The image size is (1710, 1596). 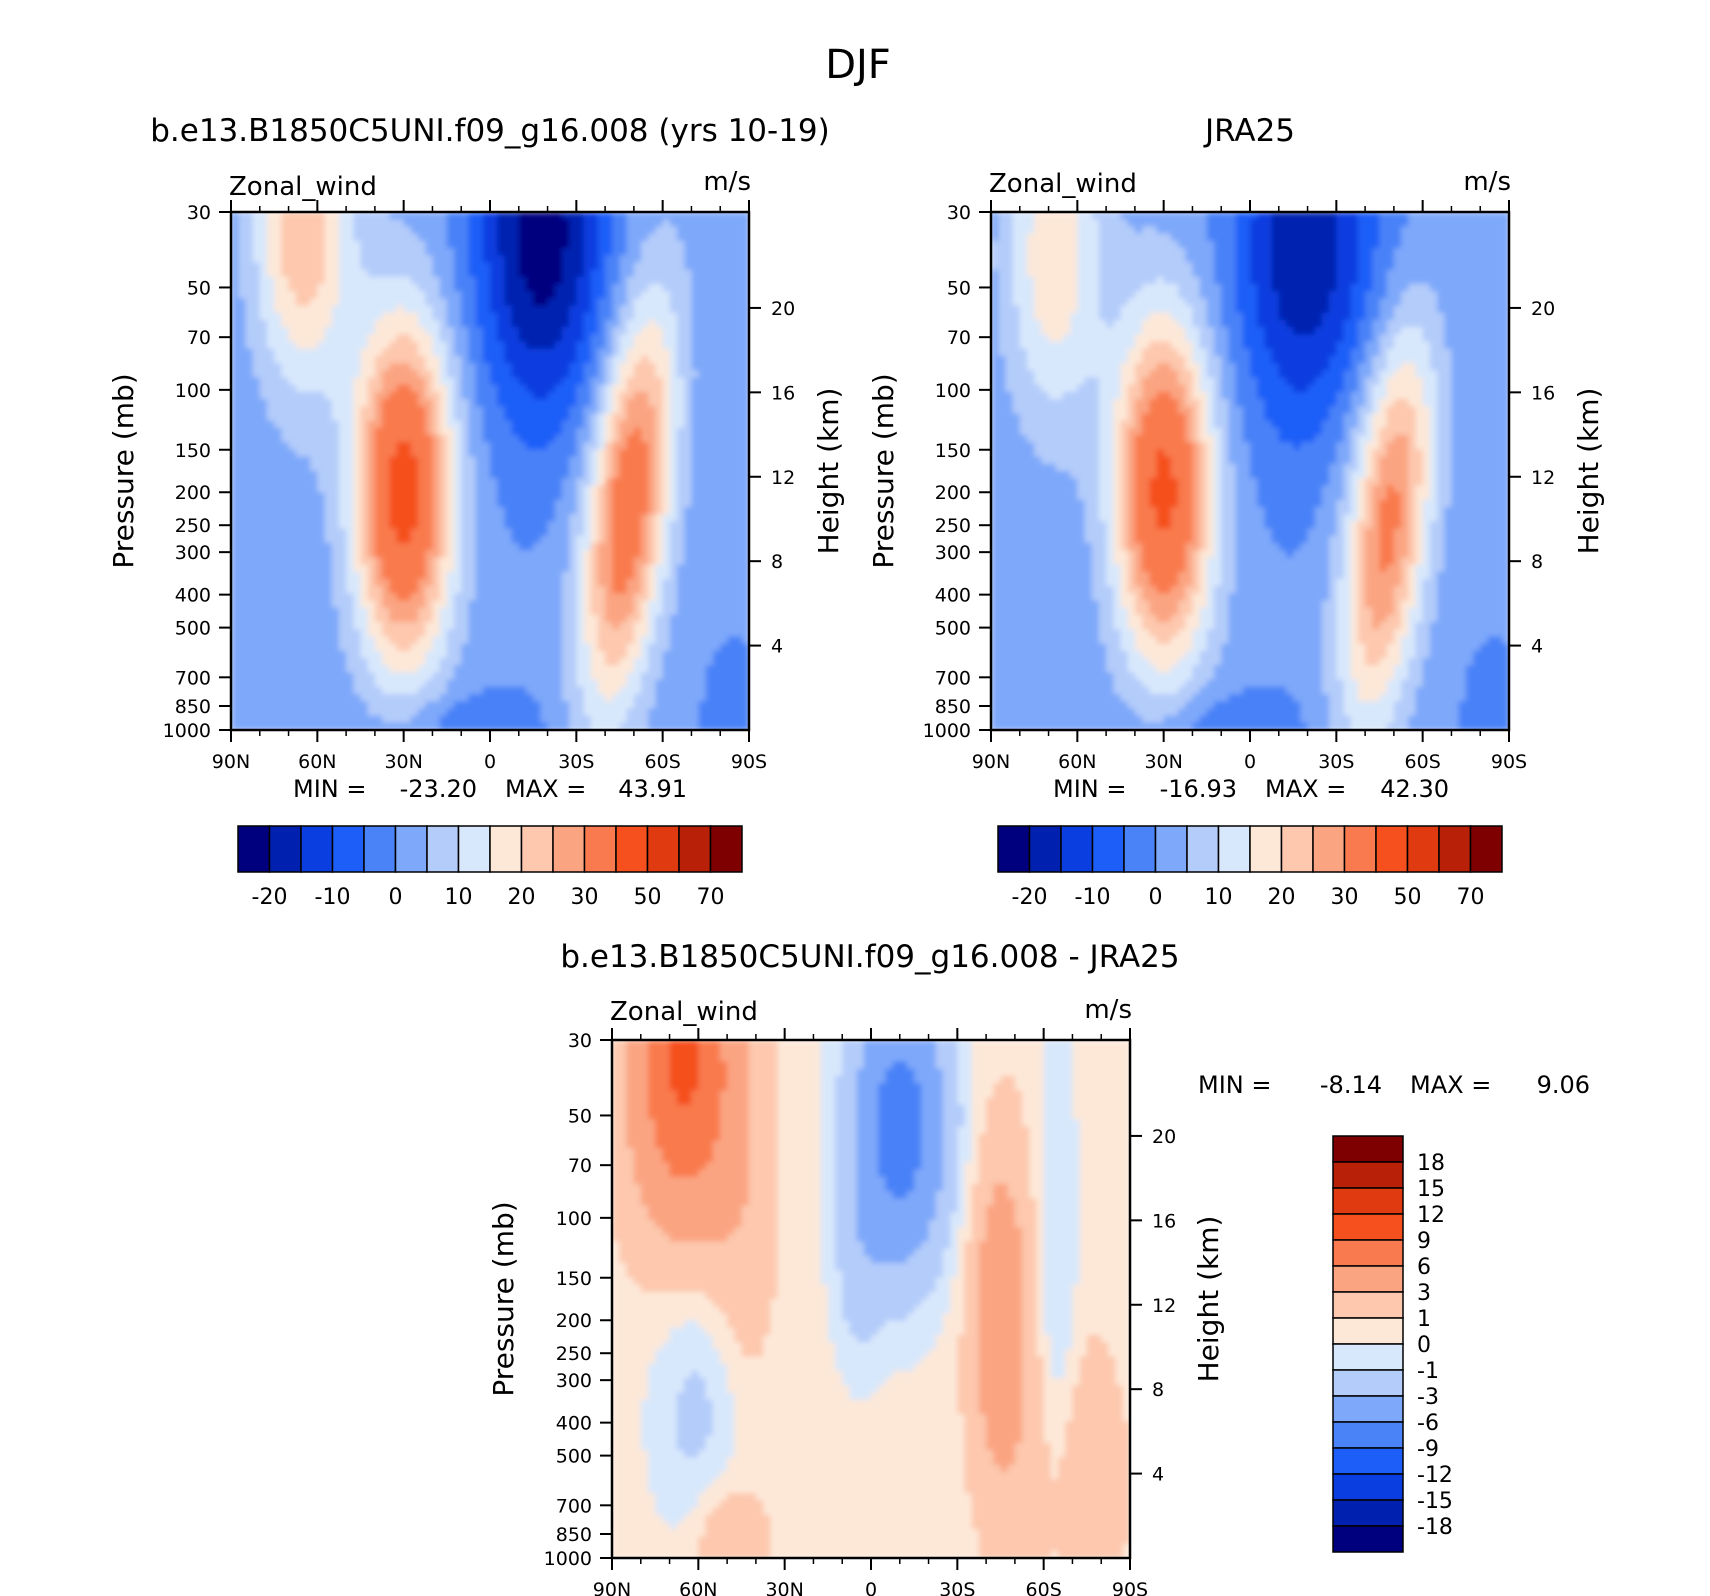 What do you see at coordinates (1063, 184) in the screenshot?
I see `left-string: Zonal_wind` at bounding box center [1063, 184].